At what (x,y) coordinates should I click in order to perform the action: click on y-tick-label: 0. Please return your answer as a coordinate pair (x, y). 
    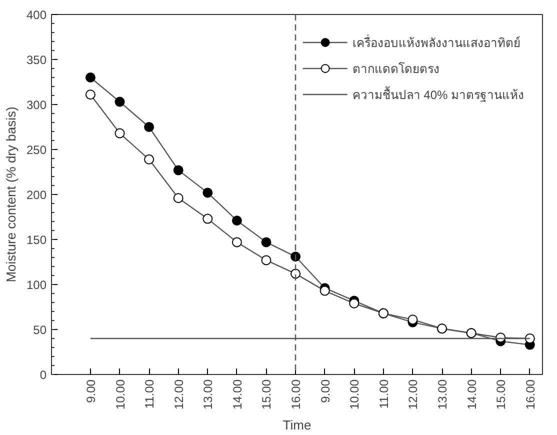
    Looking at the image, I should click on (43, 375).